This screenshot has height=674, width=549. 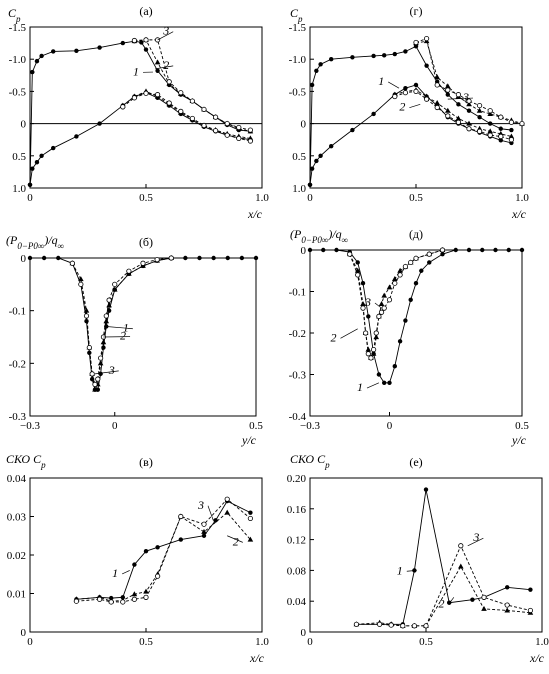 What do you see at coordinates (297, 510) in the screenshot?
I see `y-tick-label: 0.16` at bounding box center [297, 510].